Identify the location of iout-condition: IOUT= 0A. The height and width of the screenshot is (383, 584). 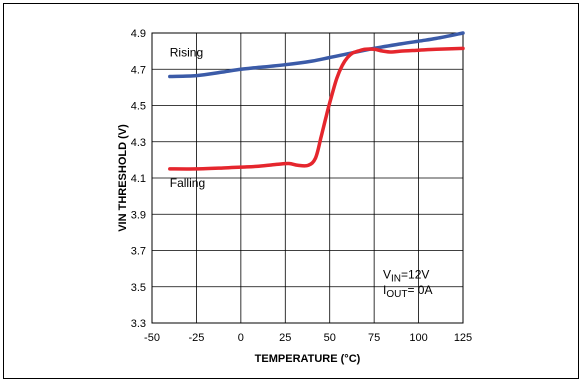
(407, 291).